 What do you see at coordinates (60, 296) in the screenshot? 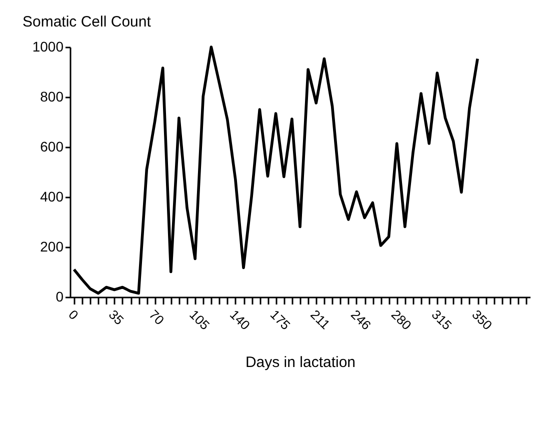
I see `y-tick-label: 0` at bounding box center [60, 296].